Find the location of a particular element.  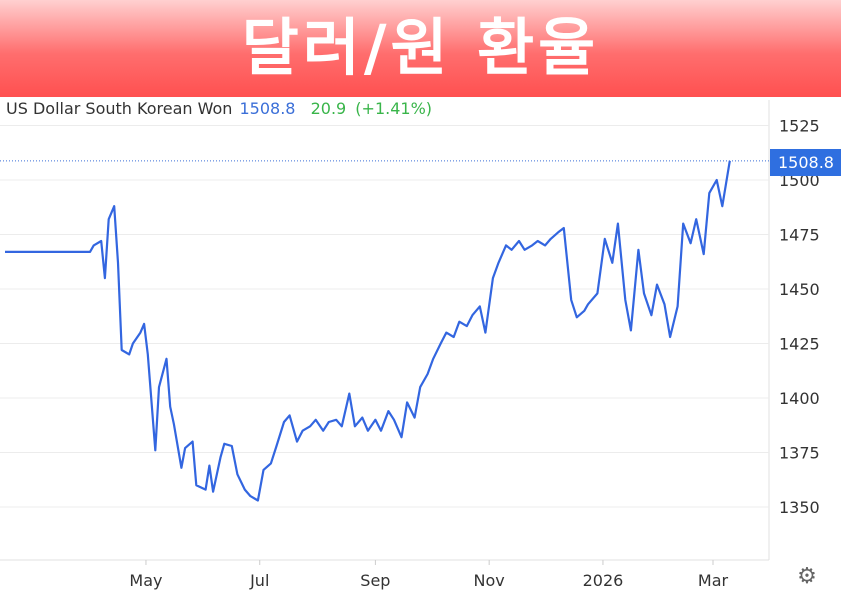

instrument-price: 1508.8 is located at coordinates (267, 108).